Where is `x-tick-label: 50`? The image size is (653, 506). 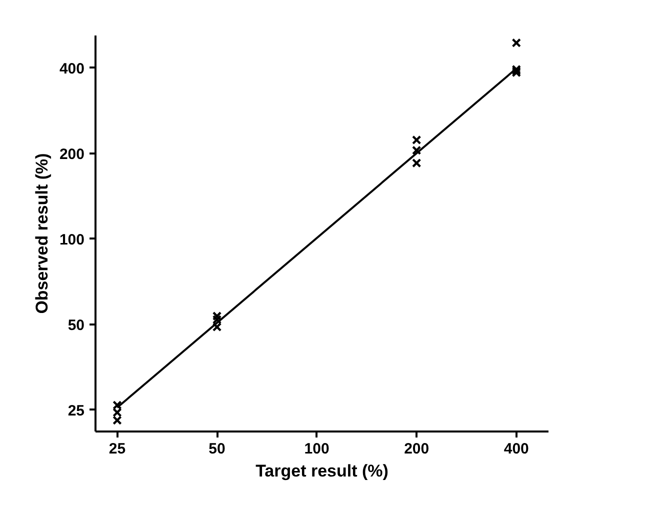
x-tick-label: 50 is located at coordinates (217, 449).